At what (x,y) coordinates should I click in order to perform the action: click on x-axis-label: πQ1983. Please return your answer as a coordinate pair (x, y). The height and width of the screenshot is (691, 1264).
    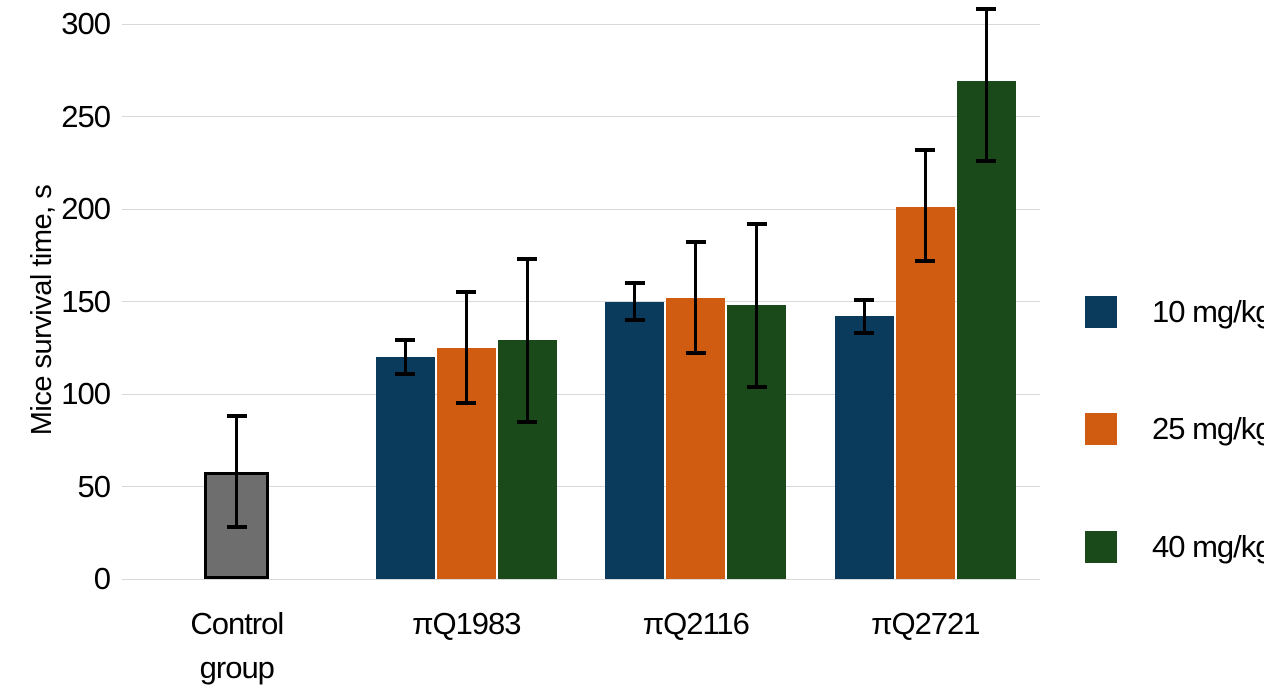
    Looking at the image, I should click on (466, 624).